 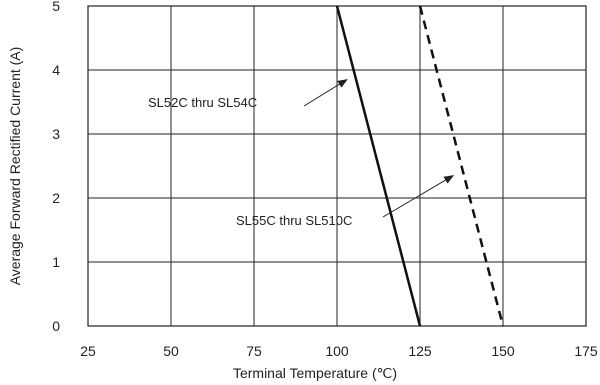 I want to click on x-tick-label: 50, so click(x=171, y=351).